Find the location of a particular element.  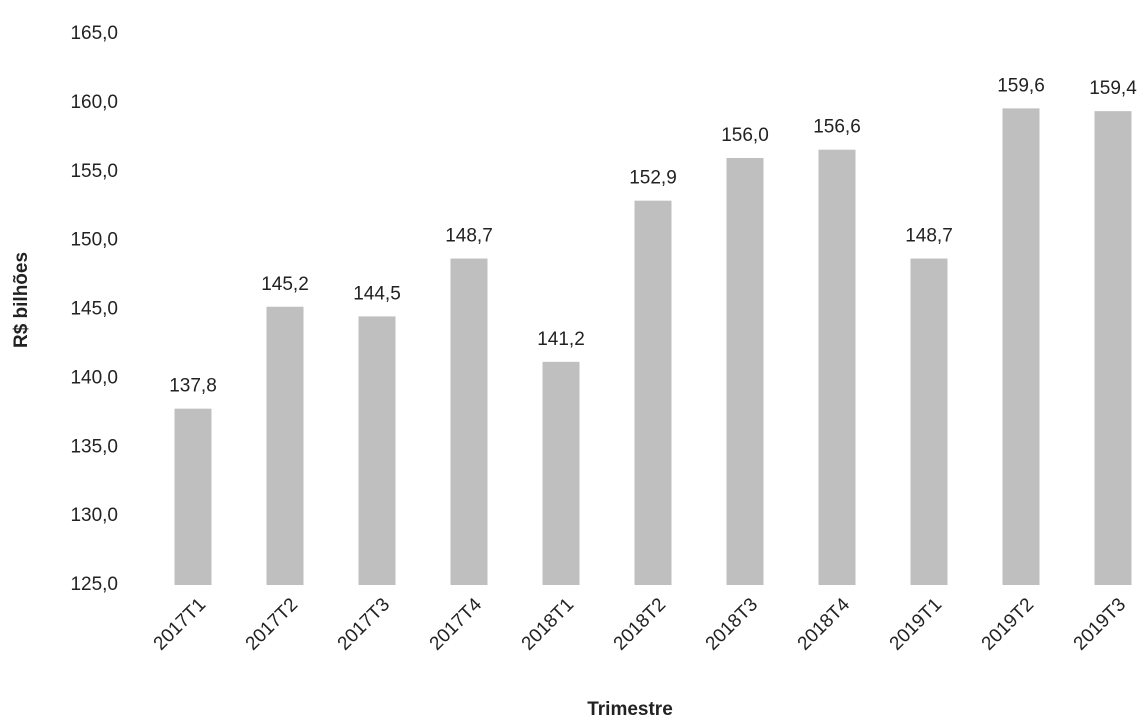

value-label: 145,2 is located at coordinates (285, 284).